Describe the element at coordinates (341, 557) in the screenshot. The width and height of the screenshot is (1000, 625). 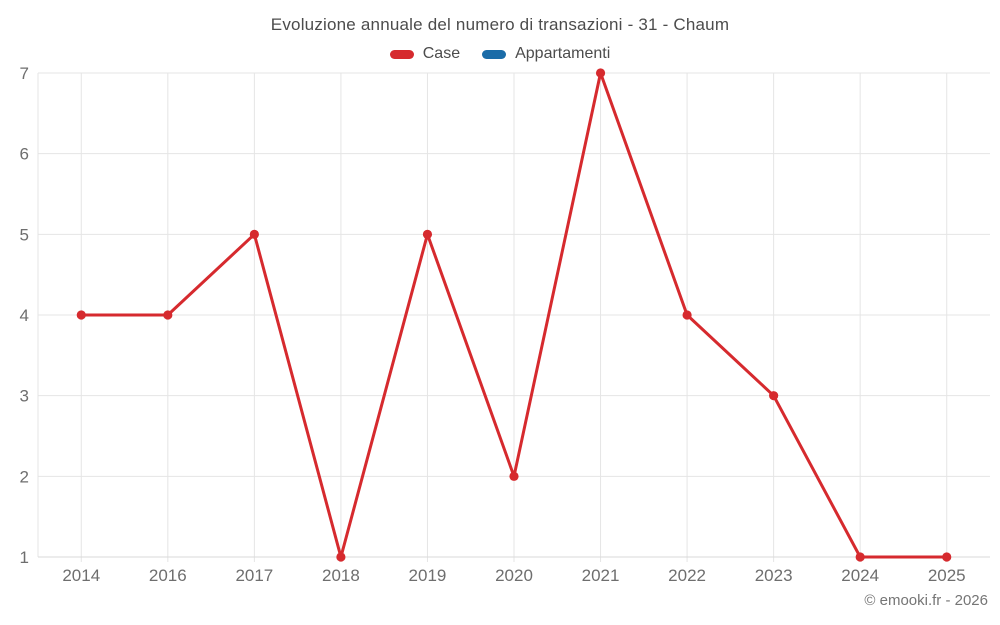
I see `data-point-case-2018` at that location.